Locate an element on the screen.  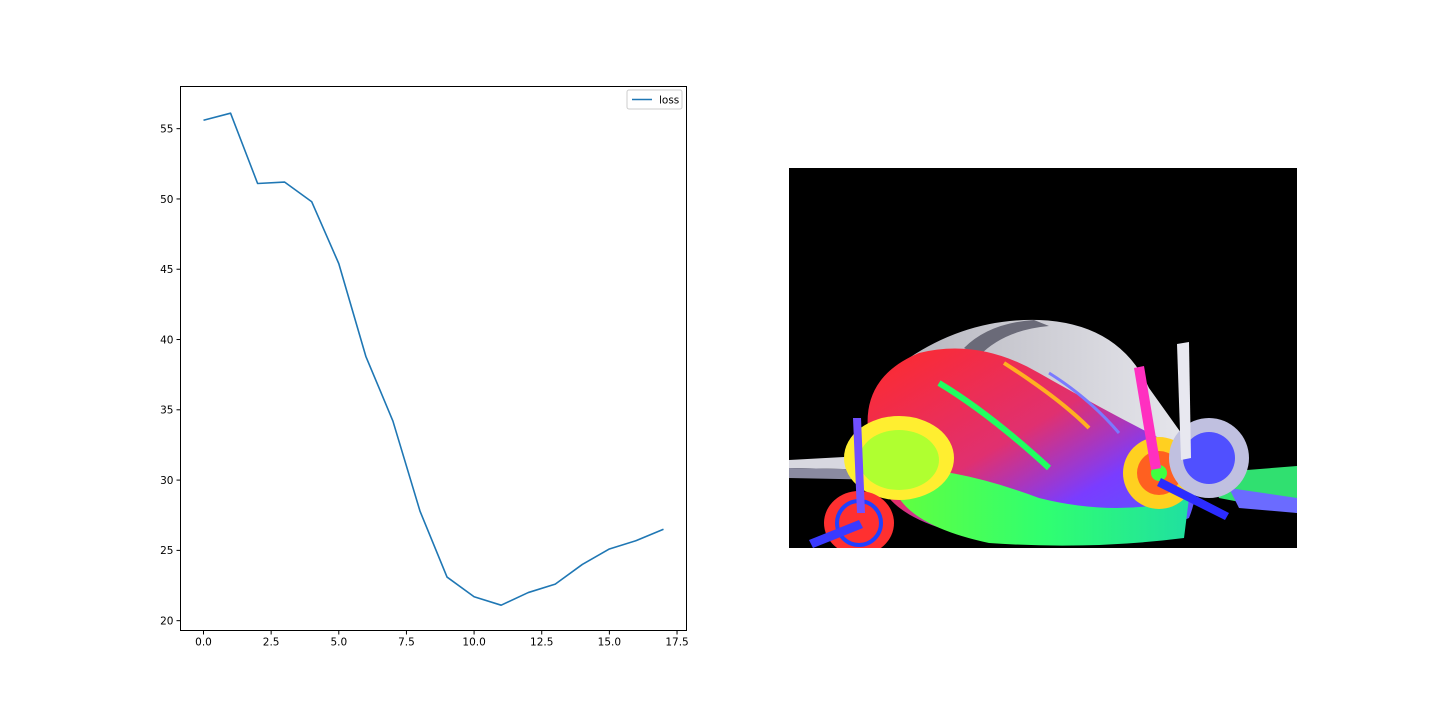
legend: loss is located at coordinates (654, 99).